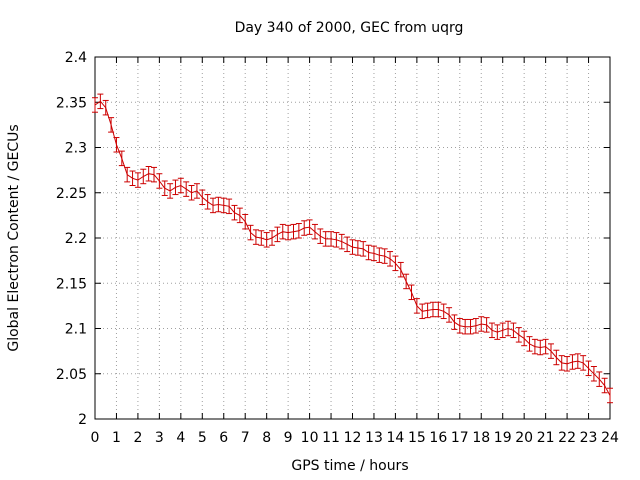 This screenshot has width=640, height=480. What do you see at coordinates (202, 438) in the screenshot?
I see `x-tick-label: 5` at bounding box center [202, 438].